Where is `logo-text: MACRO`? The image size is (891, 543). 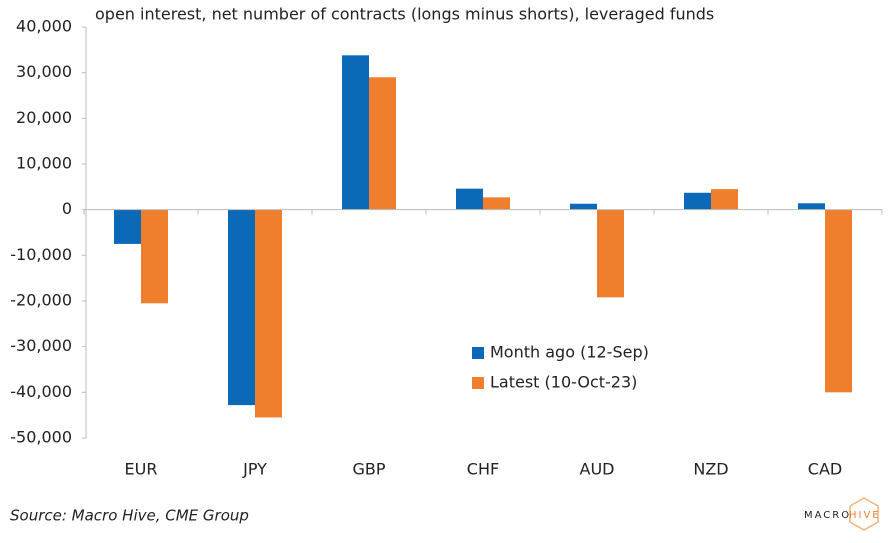 logo-text: MACRO is located at coordinates (827, 515).